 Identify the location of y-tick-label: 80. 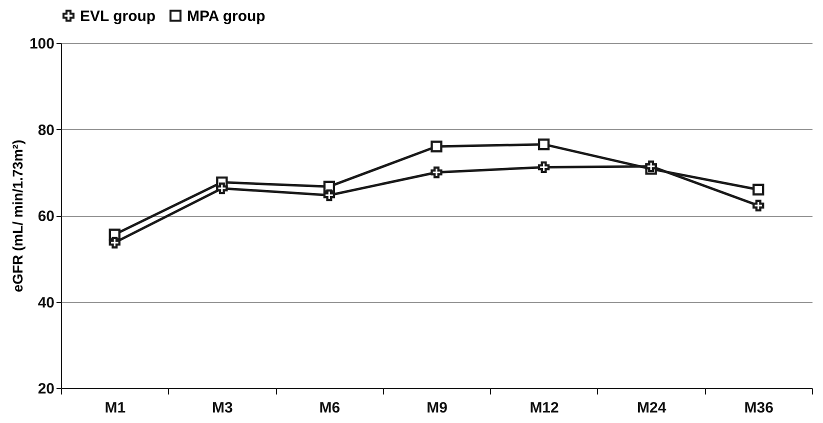
(46, 130).